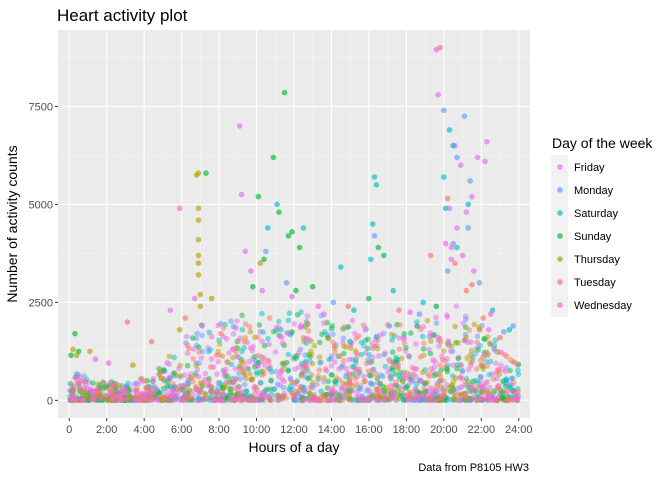  What do you see at coordinates (473, 468) in the screenshot?
I see `chart-caption: Data from P8105 HW3` at bounding box center [473, 468].